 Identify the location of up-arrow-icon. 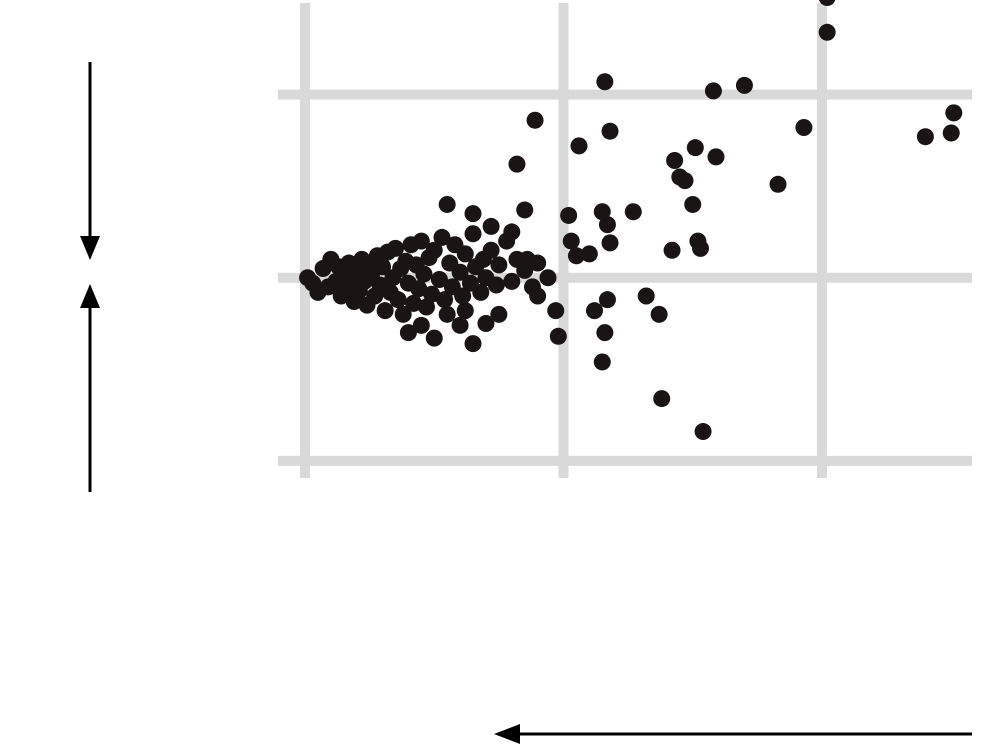
(90, 388).